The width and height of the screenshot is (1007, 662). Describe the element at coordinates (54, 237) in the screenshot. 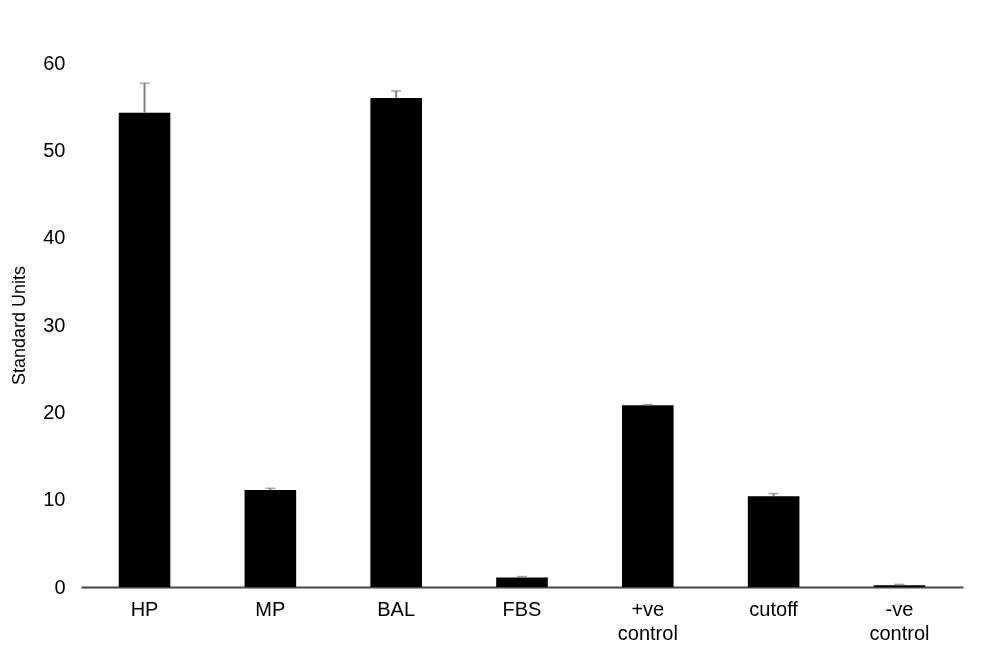

I see `y-tick-label: 40` at that location.